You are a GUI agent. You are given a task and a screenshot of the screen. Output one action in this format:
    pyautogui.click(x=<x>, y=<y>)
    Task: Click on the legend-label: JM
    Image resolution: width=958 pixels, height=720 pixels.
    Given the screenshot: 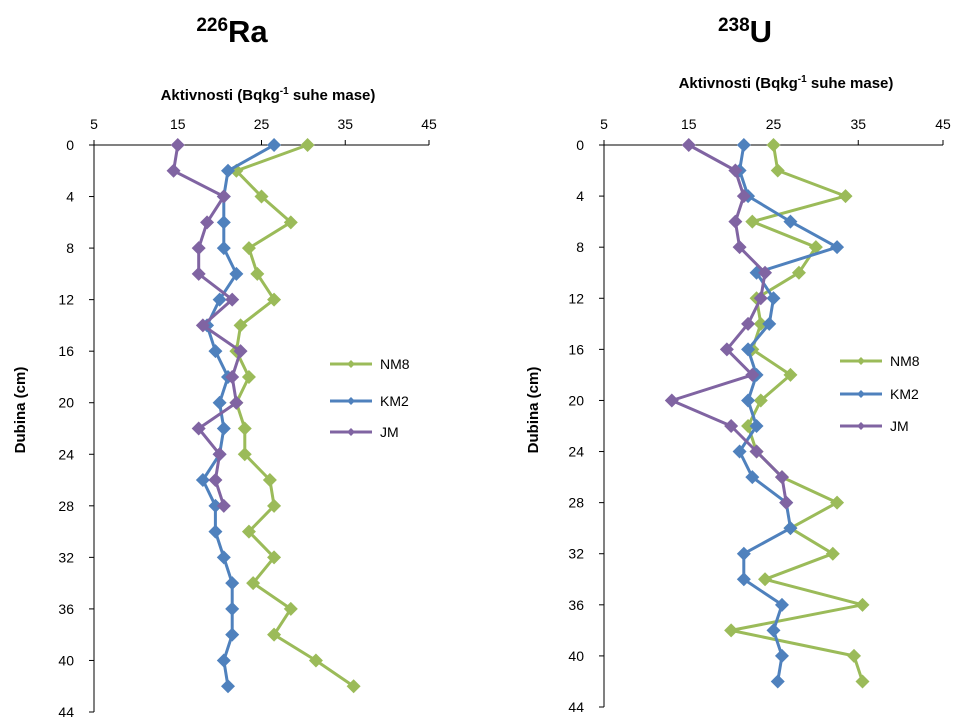 What is the action you would take?
    pyautogui.click(x=899, y=426)
    